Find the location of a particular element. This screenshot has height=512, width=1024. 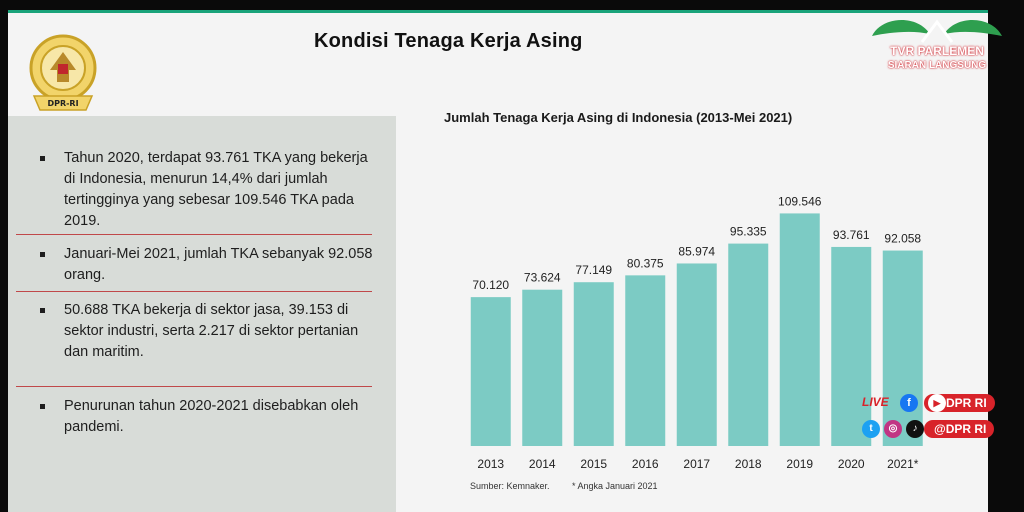

tvr-leaf-icon is located at coordinates (937, 31).